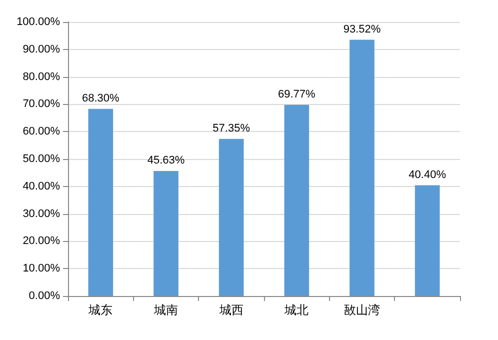 The image size is (498, 340). What do you see at coordinates (165, 310) in the screenshot?
I see `x-tick-label: 城南` at bounding box center [165, 310].